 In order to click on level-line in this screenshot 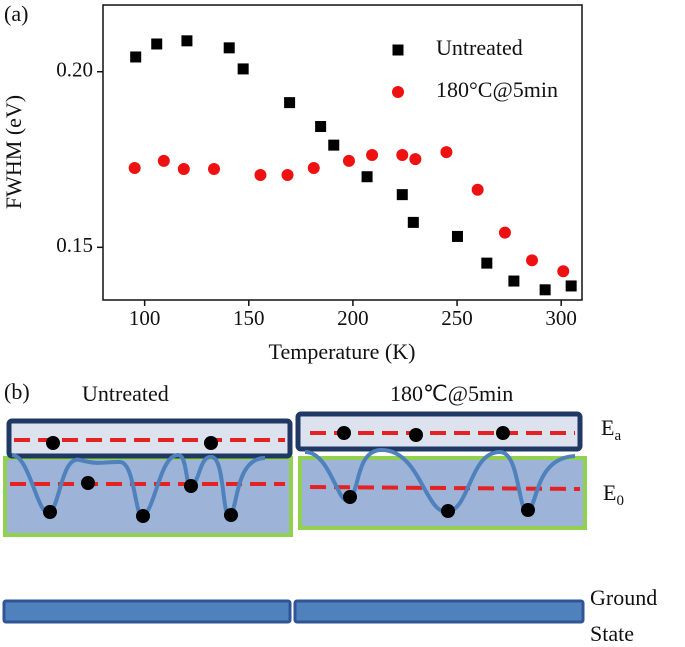, I will do `click(445, 488)`.